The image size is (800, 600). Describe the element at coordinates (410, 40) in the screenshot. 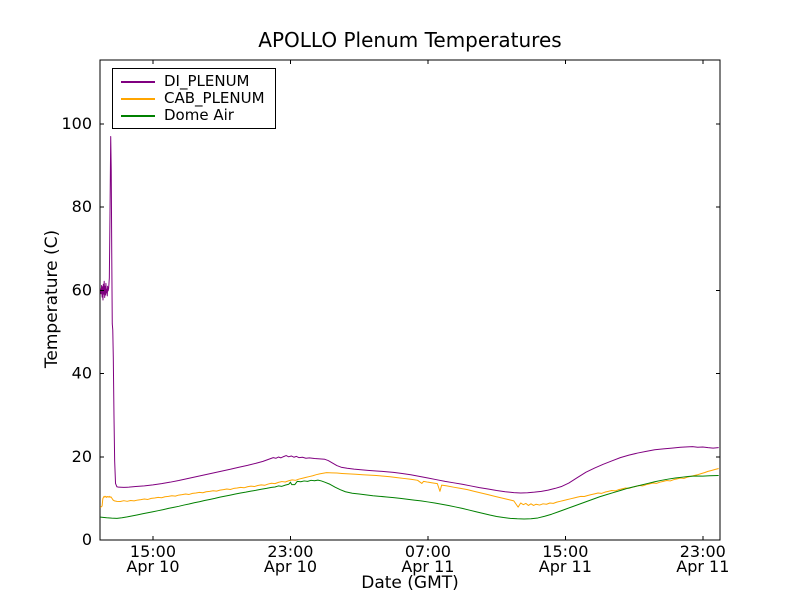

I see `chart-title: APOLLO Plenum Temperatures` at that location.